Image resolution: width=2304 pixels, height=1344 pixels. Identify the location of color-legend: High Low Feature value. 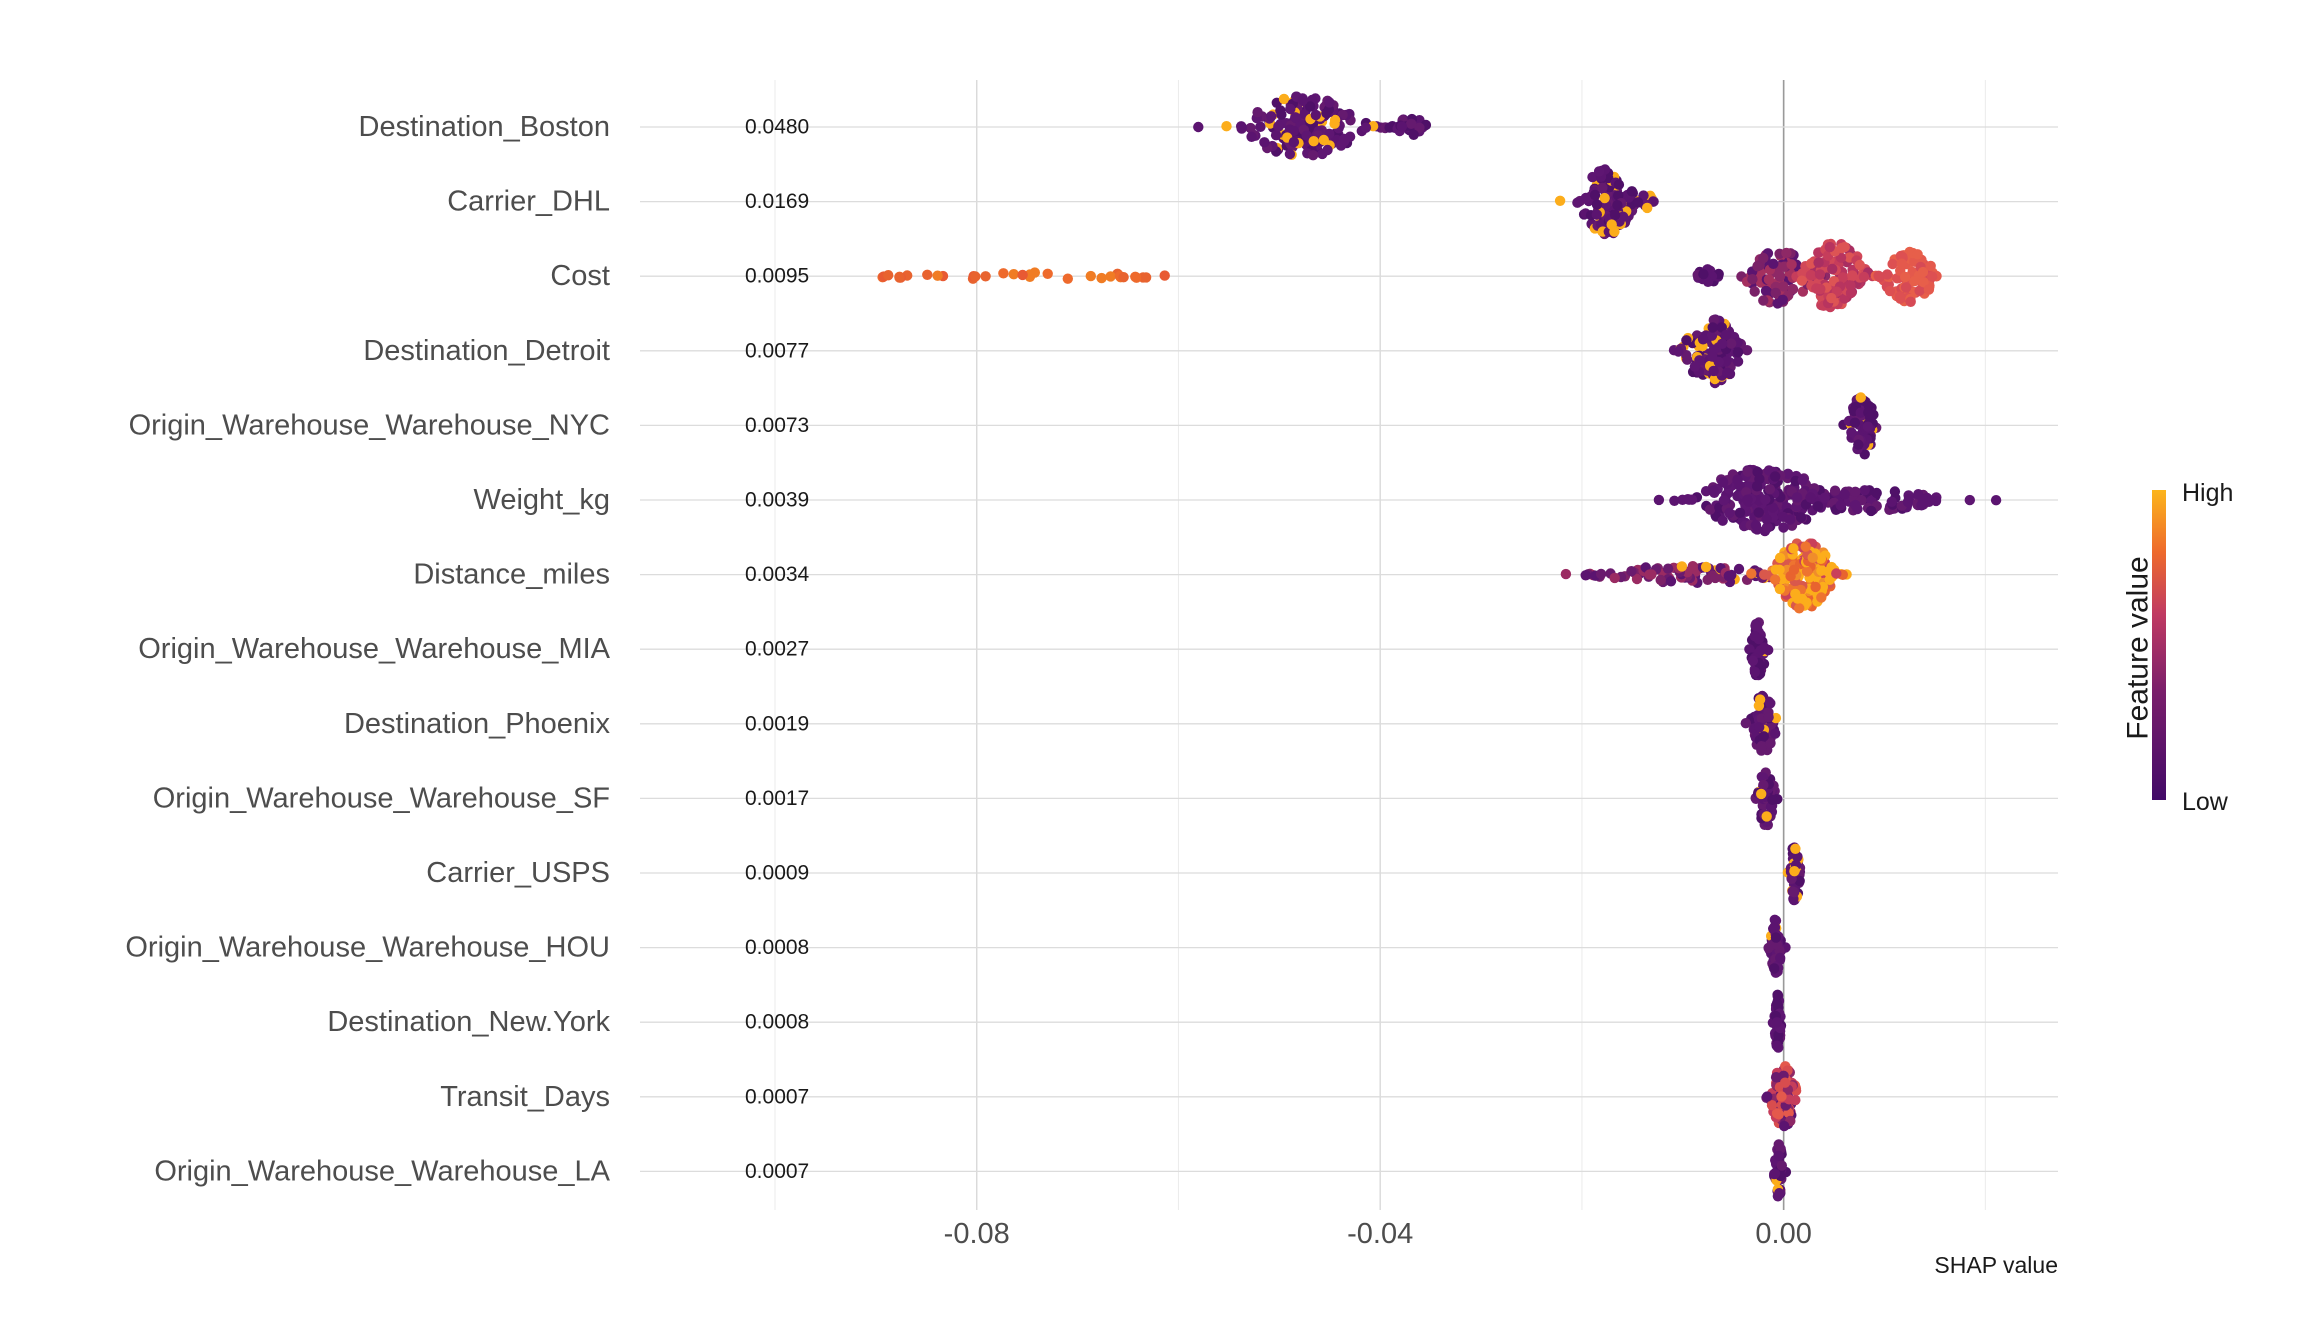
(2178, 647).